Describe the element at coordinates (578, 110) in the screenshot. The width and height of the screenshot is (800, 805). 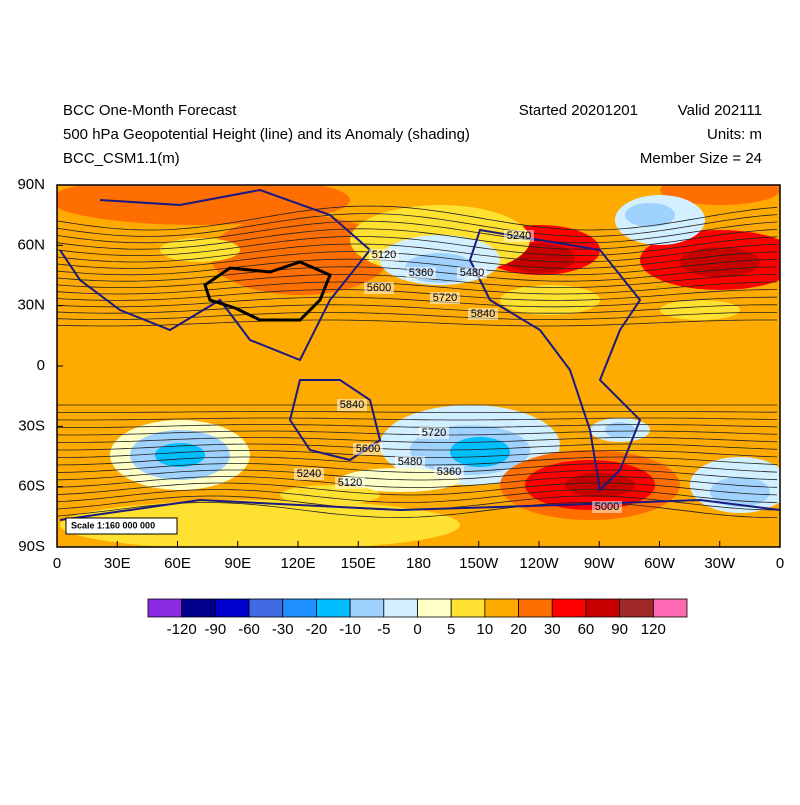
I see `started: Started 20201201` at that location.